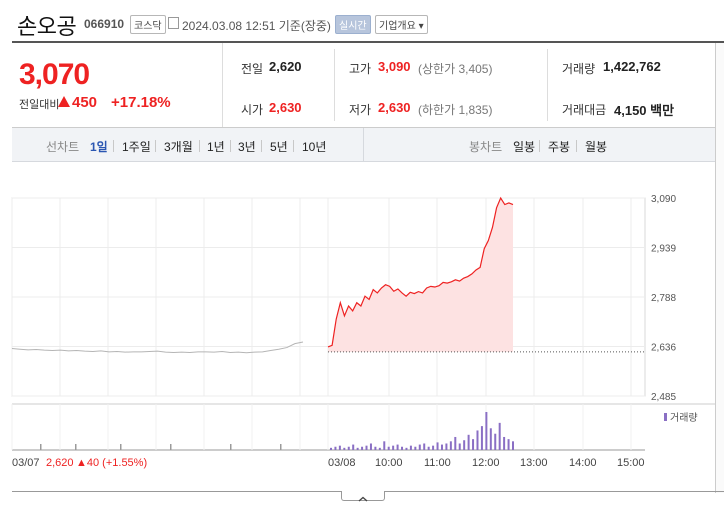 Image resolution: width=724 pixels, height=513 pixels. I want to click on x-tick-label: 14:00, so click(583, 463).